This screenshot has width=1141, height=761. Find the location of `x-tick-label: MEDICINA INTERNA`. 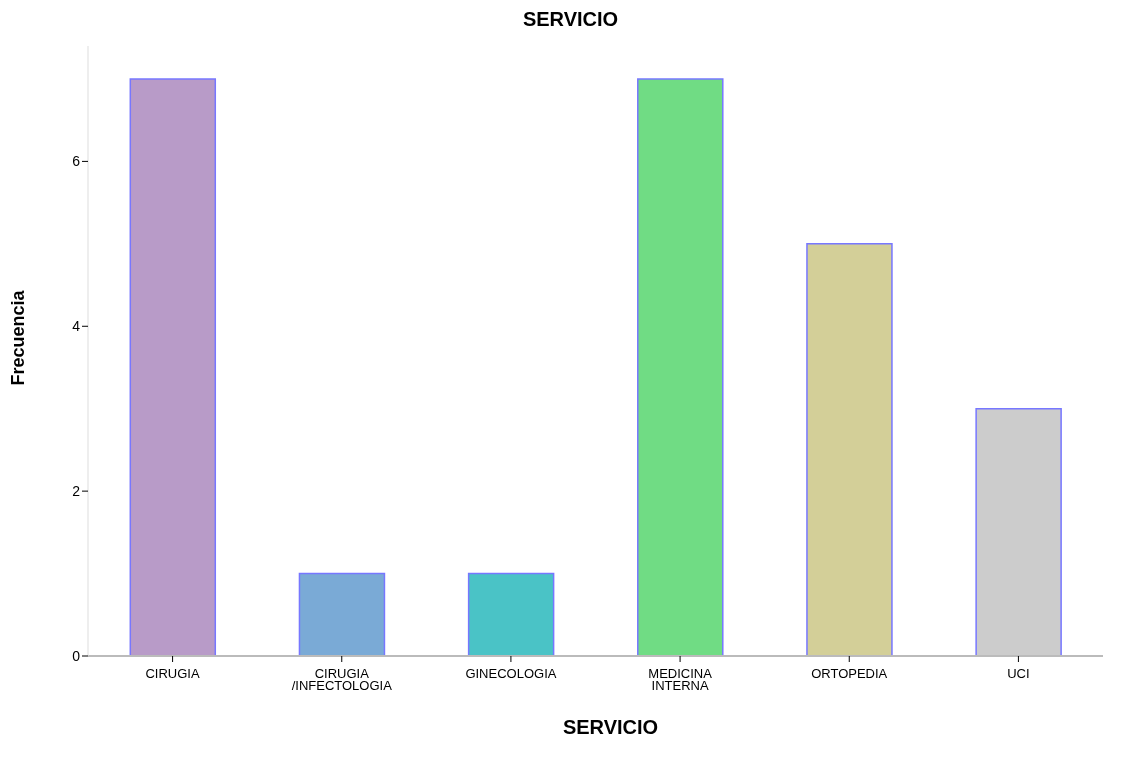

x-tick-label: MEDICINA INTERNA is located at coordinates (680, 679).